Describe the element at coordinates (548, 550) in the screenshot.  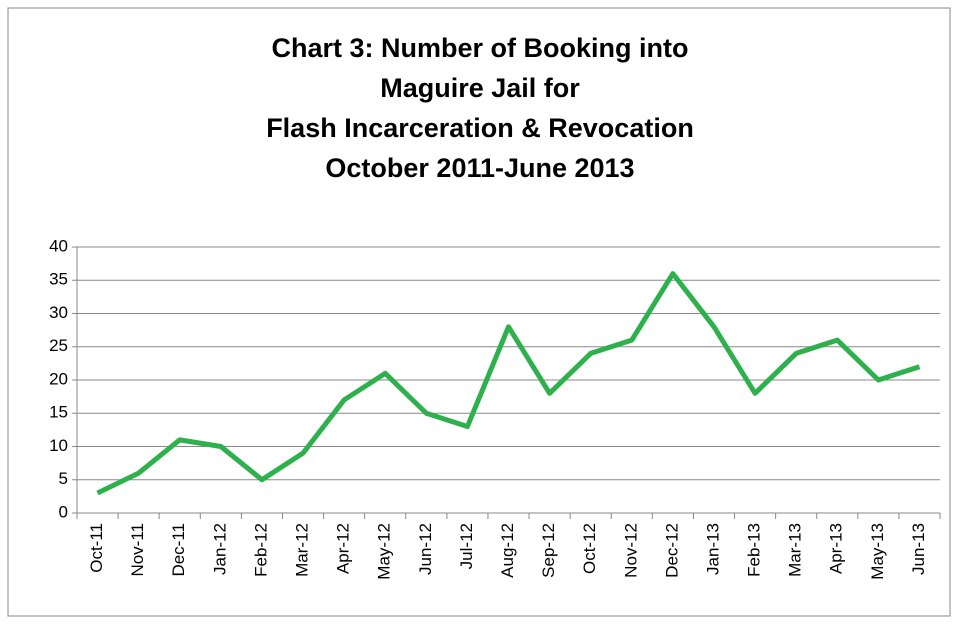
I see `x-tick-label: Sep-12` at that location.